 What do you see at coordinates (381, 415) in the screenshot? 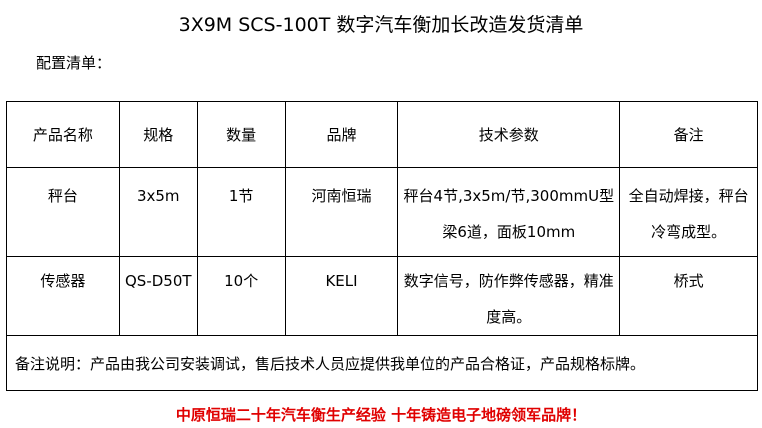
I see `footer-slogan: 中原恒瑞二十年汽车衡生产经验 十年铸造电子地磅领军品牌！` at bounding box center [381, 415].